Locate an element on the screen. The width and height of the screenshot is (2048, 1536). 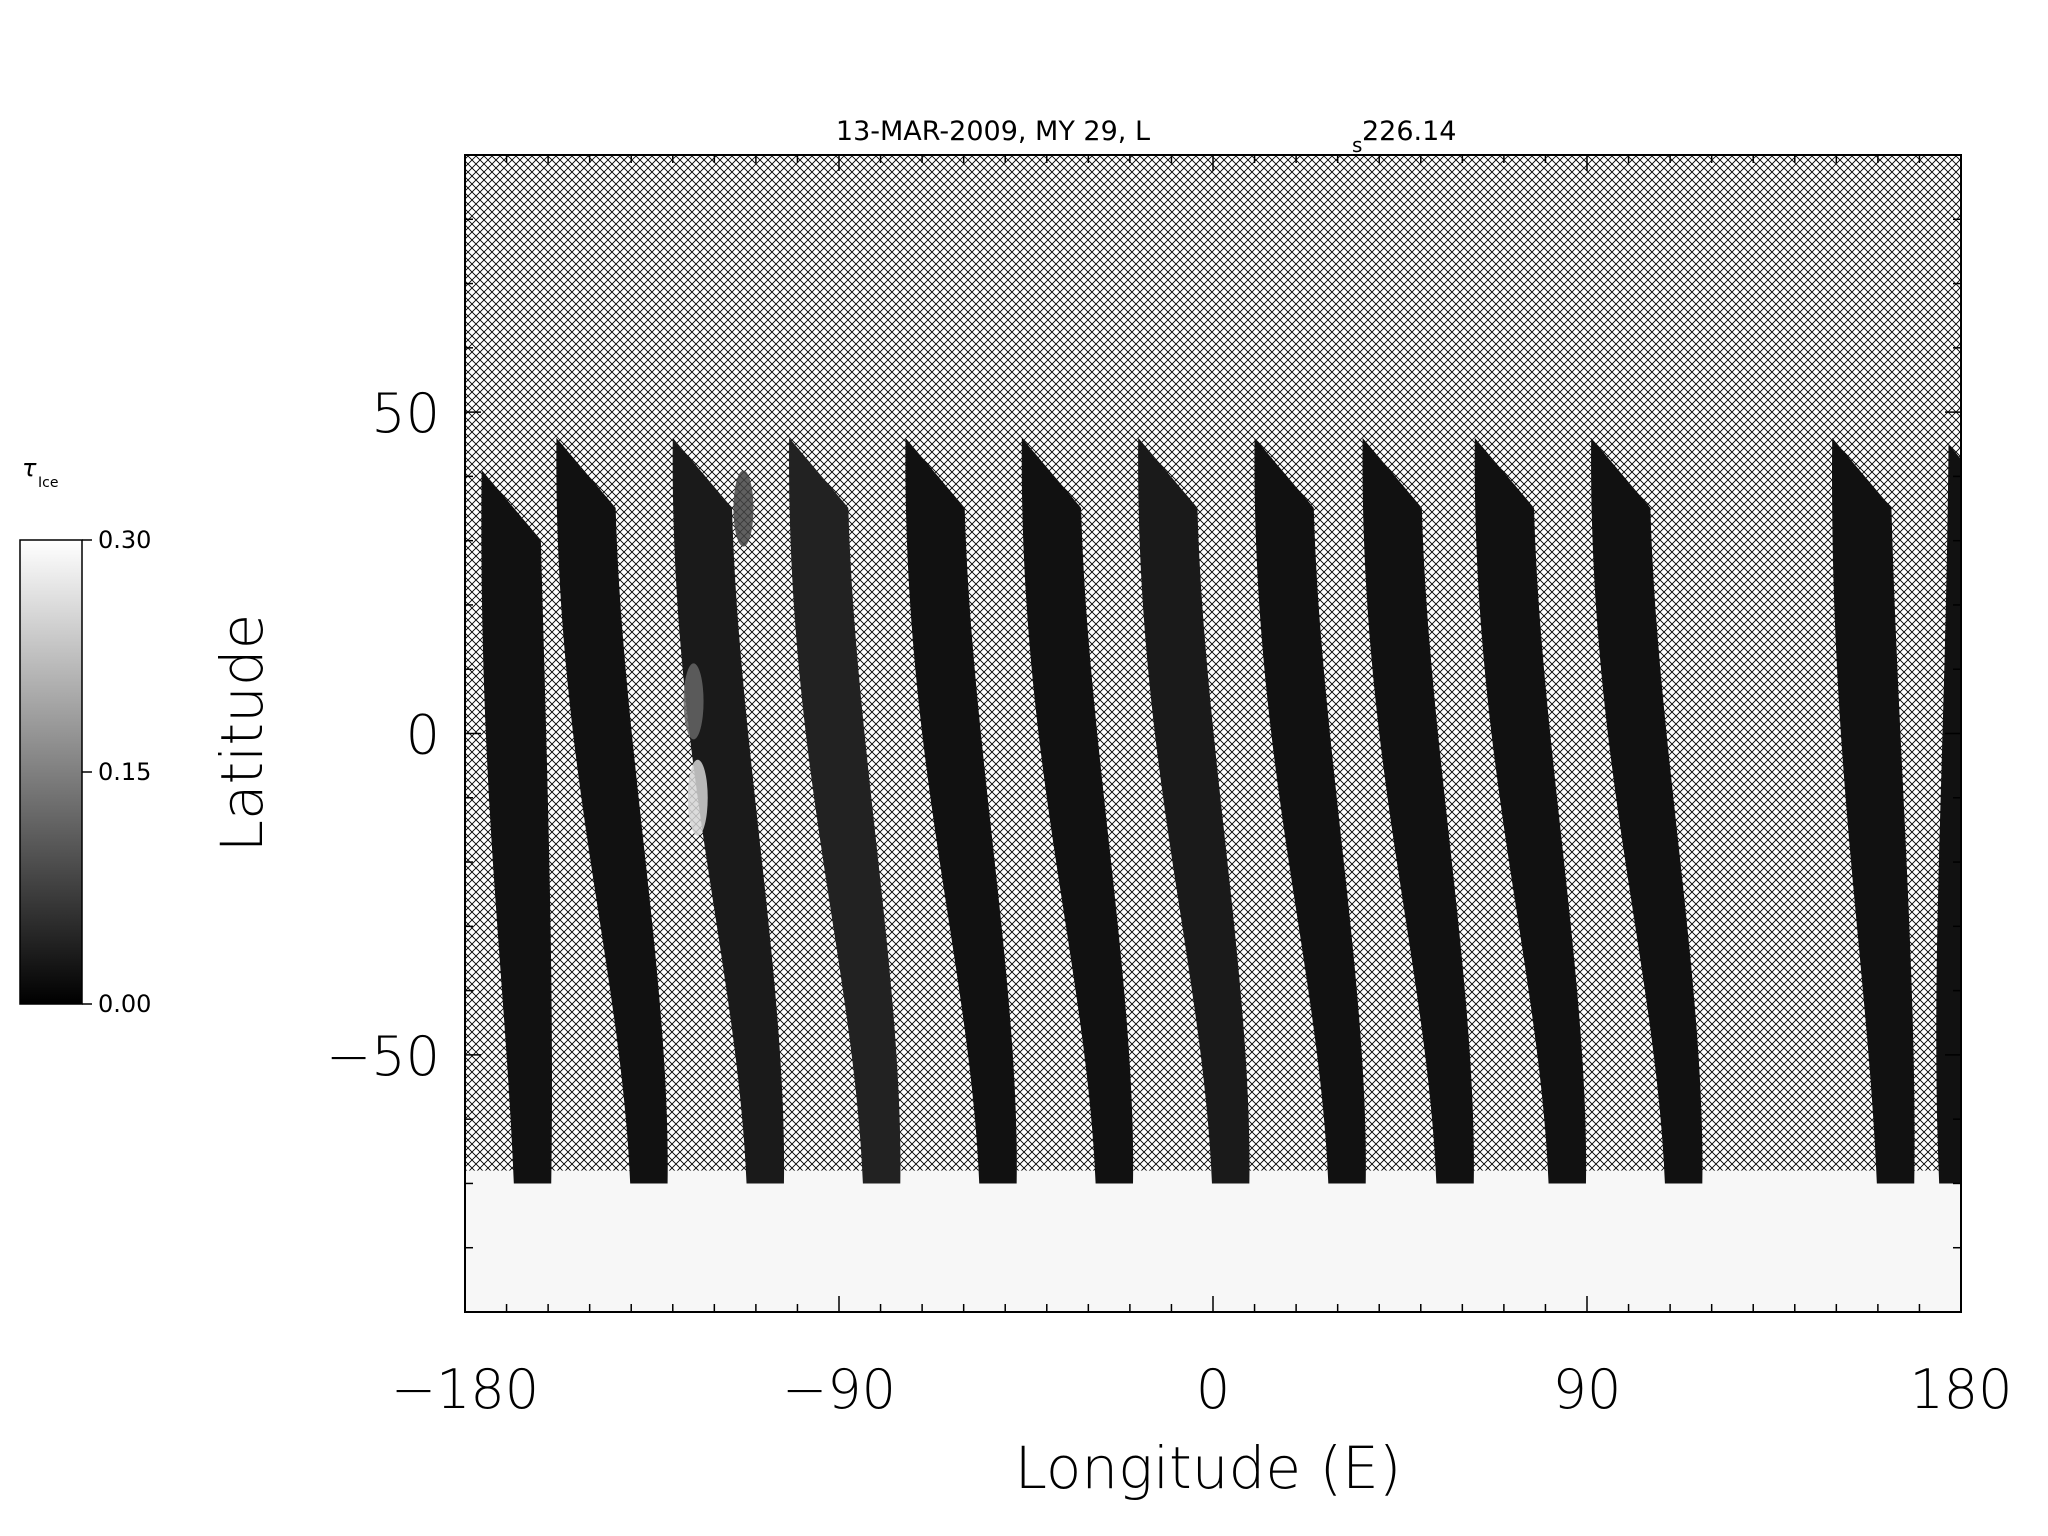
polar-ice-region is located at coordinates (1213, 1241).